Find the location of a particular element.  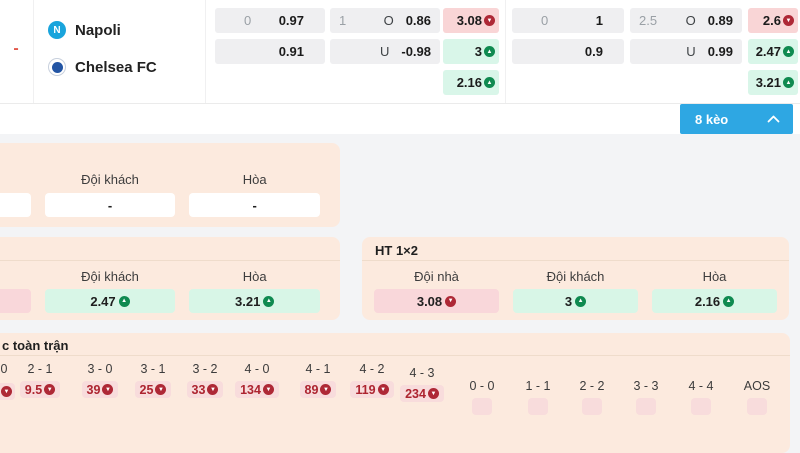

odds-value: 39 is located at coordinates (93, 389).